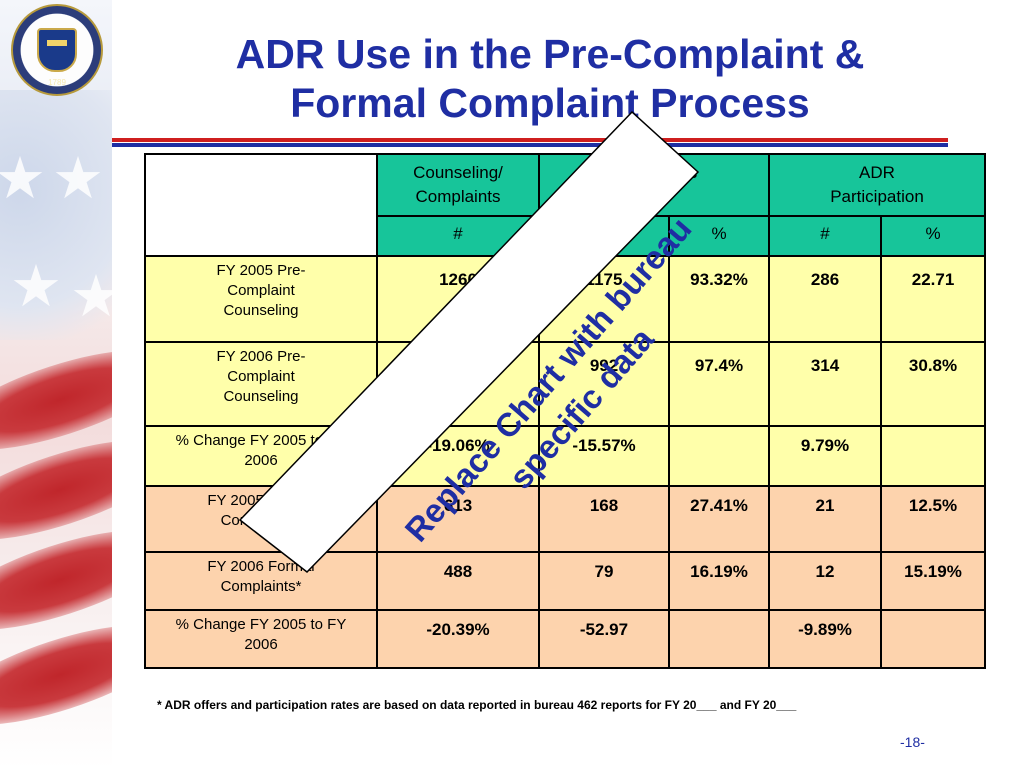 The height and width of the screenshot is (768, 1024). What do you see at coordinates (604, 639) in the screenshot?
I see `table-cell: -52.97` at bounding box center [604, 639].